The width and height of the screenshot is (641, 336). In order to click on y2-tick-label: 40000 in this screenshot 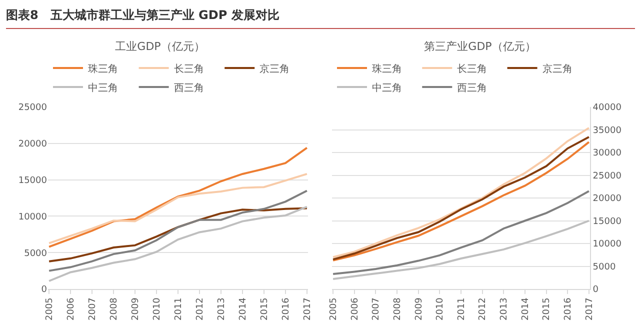, I will do `click(607, 108)`.